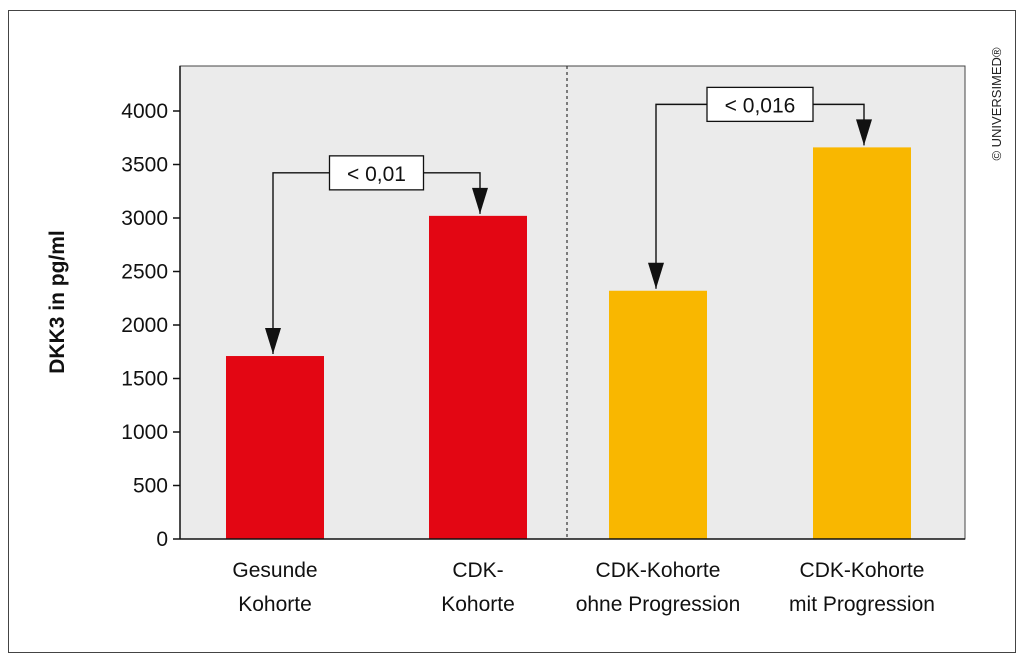 This screenshot has width=1024, height=659. I want to click on y-tick-label: 4000, so click(144, 111).